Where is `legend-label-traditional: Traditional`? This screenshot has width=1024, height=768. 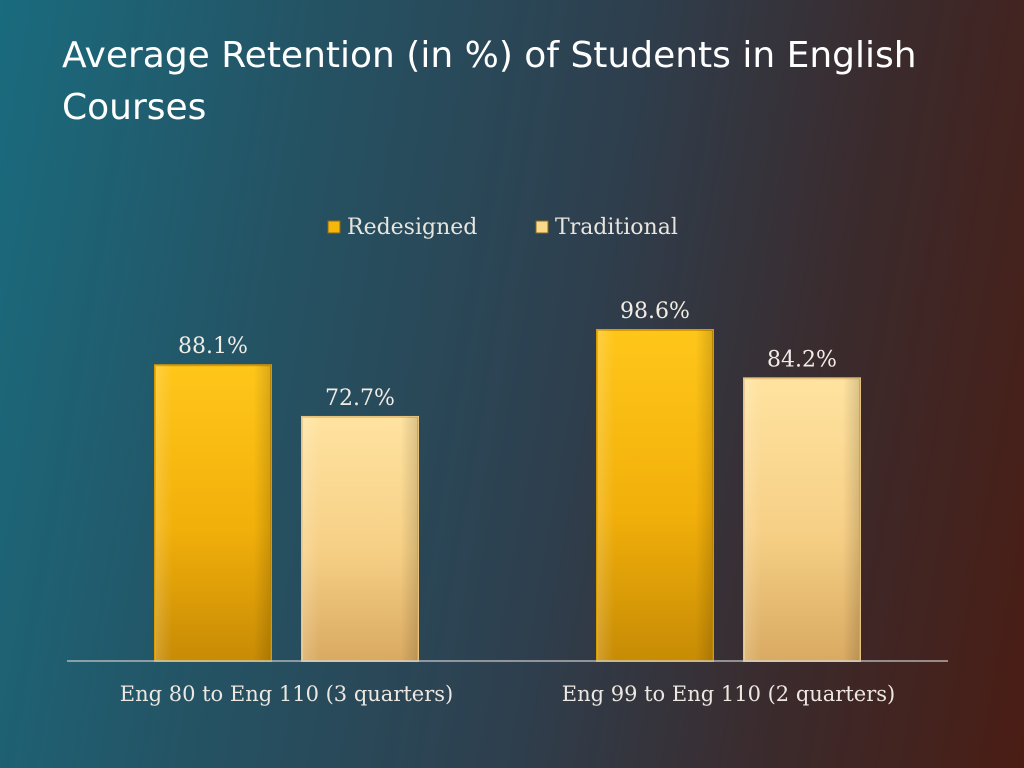 legend-label-traditional: Traditional is located at coordinates (616, 227).